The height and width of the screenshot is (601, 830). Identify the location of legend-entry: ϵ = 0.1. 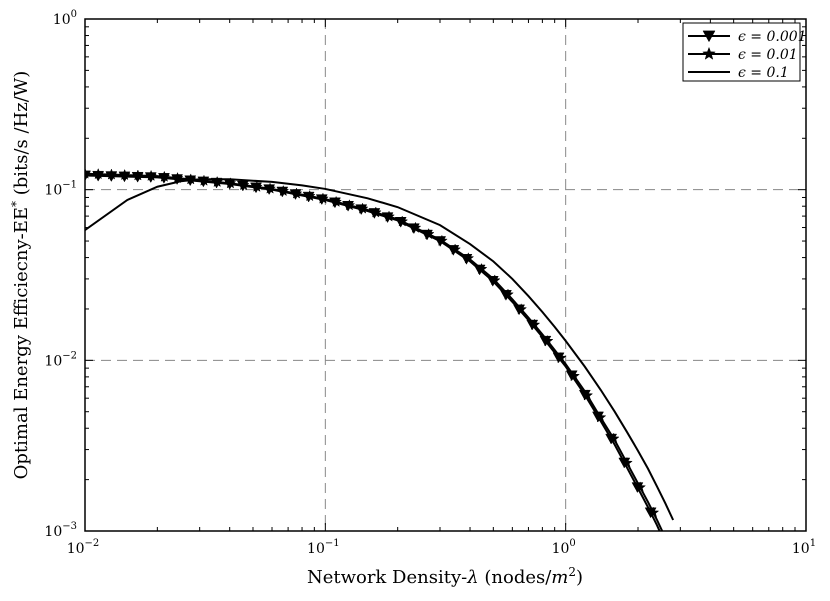
(738, 73).